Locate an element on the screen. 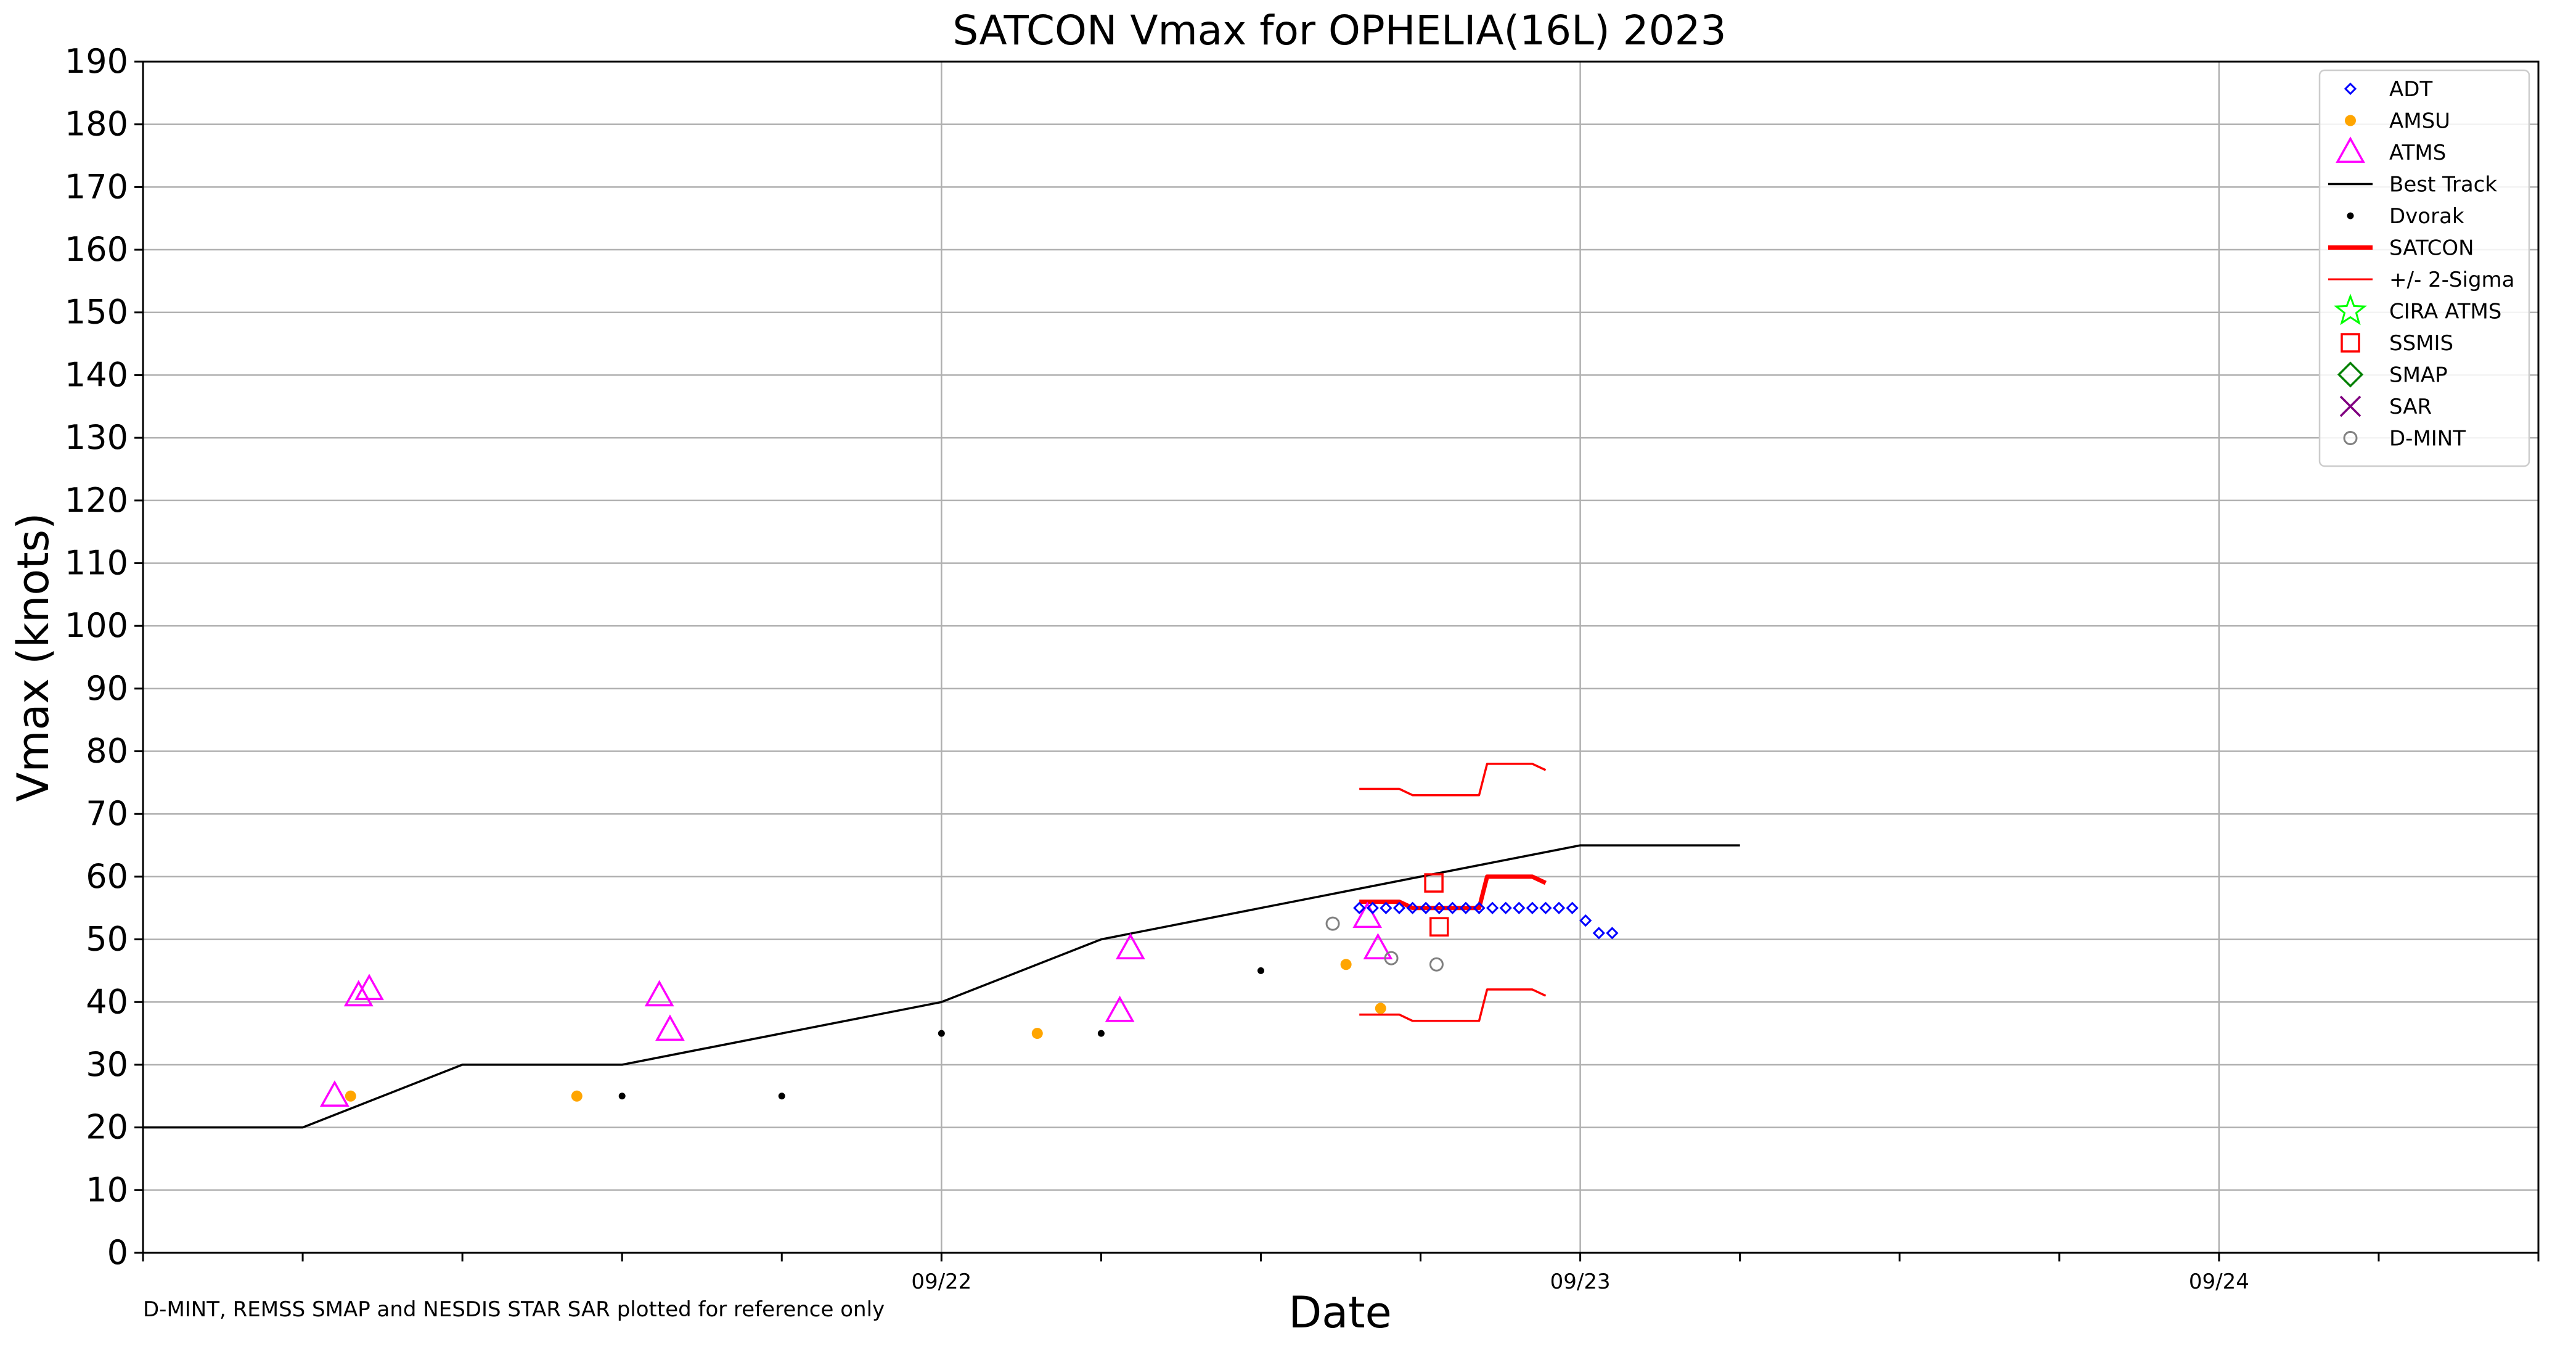  y-tick-label: 10 is located at coordinates (107, 1189).